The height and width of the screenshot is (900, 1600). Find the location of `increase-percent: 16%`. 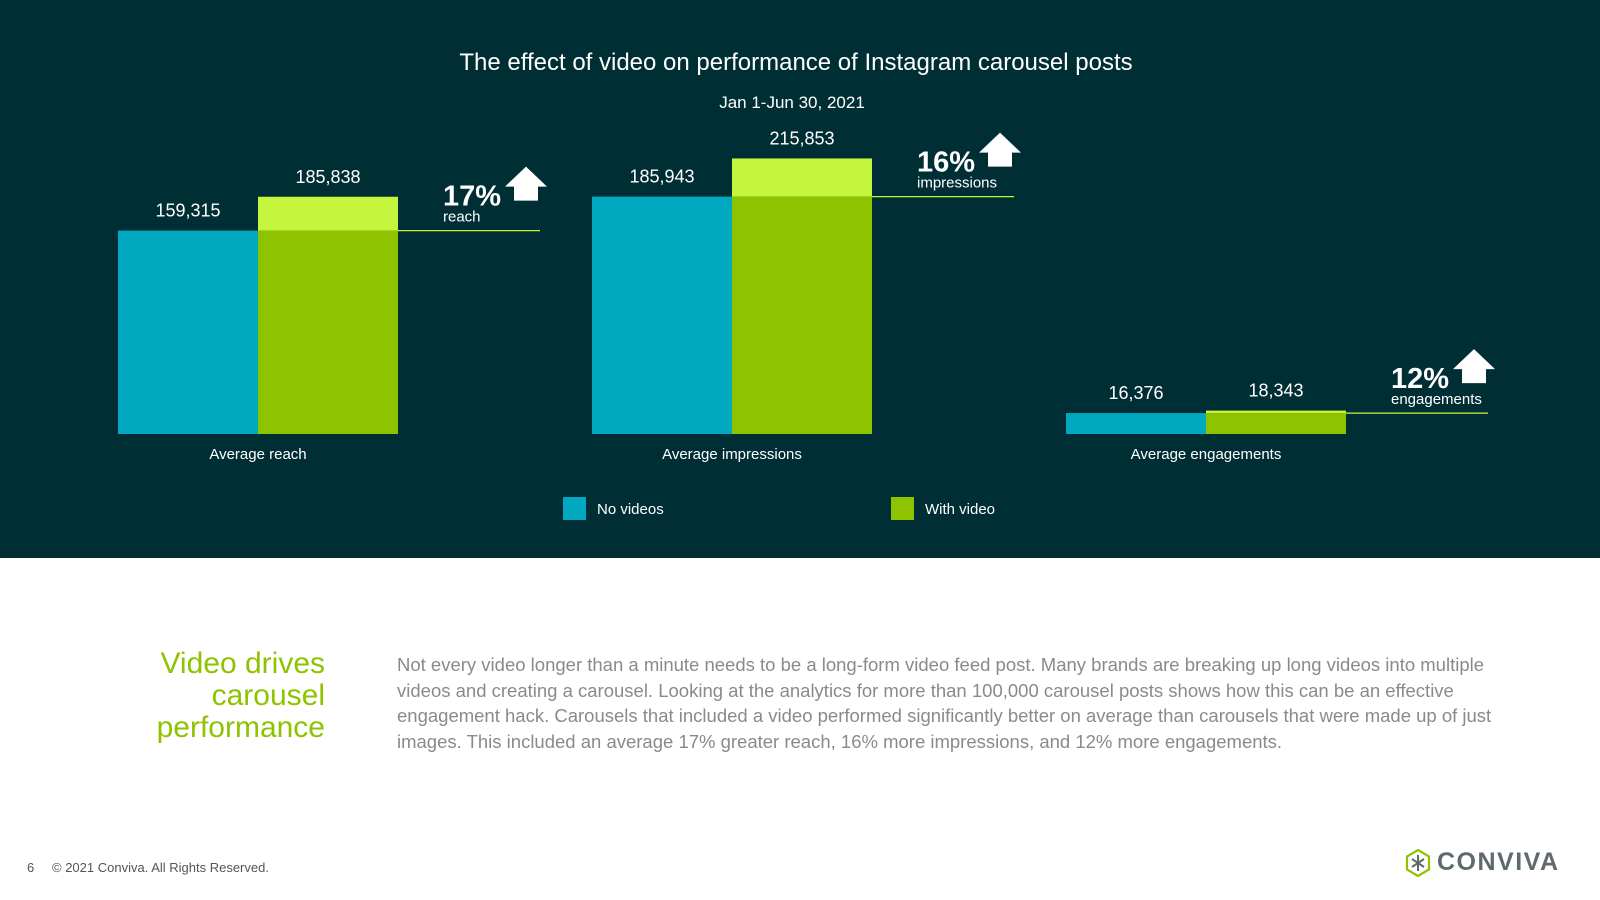

increase-percent: 16% is located at coordinates (946, 163).